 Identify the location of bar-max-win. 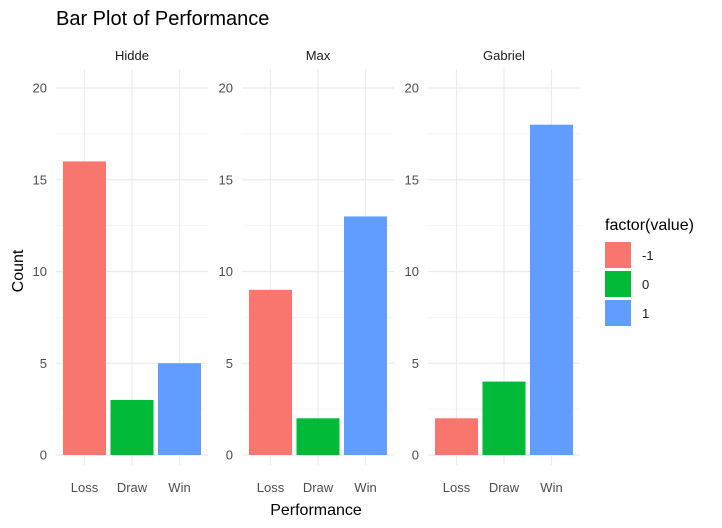
(365, 335).